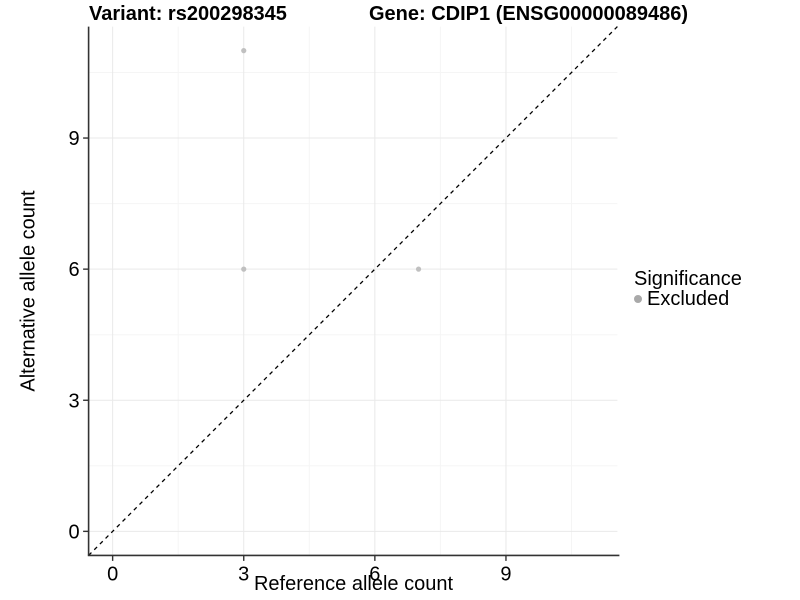 The width and height of the screenshot is (800, 600). What do you see at coordinates (73, 532) in the screenshot?
I see `y-tick-label: 0` at bounding box center [73, 532].